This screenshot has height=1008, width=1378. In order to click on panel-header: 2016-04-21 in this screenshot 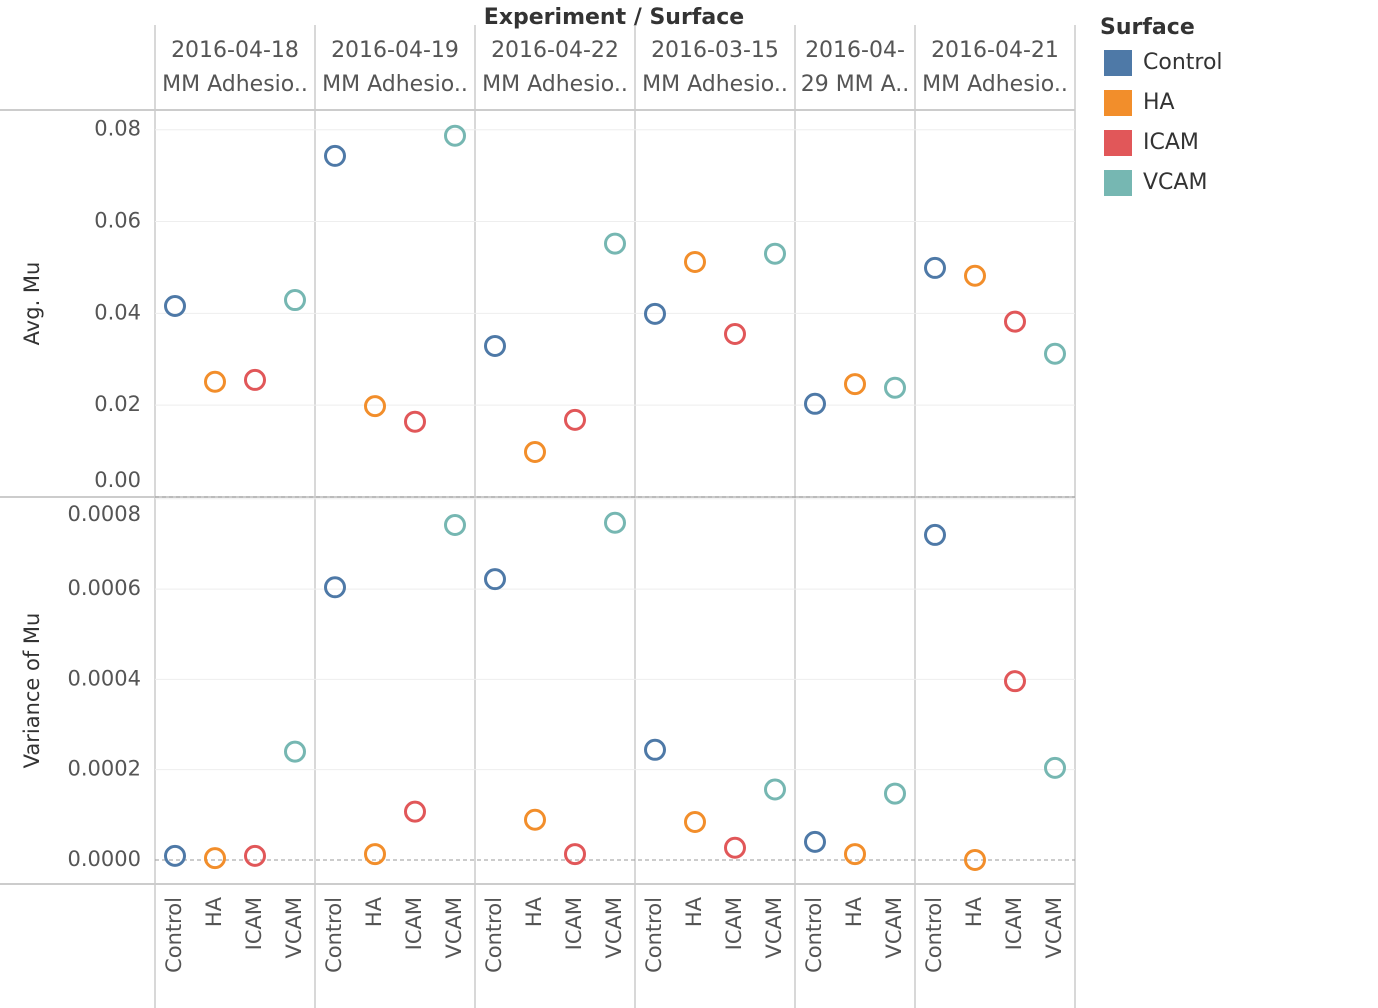, I will do `click(995, 50)`.